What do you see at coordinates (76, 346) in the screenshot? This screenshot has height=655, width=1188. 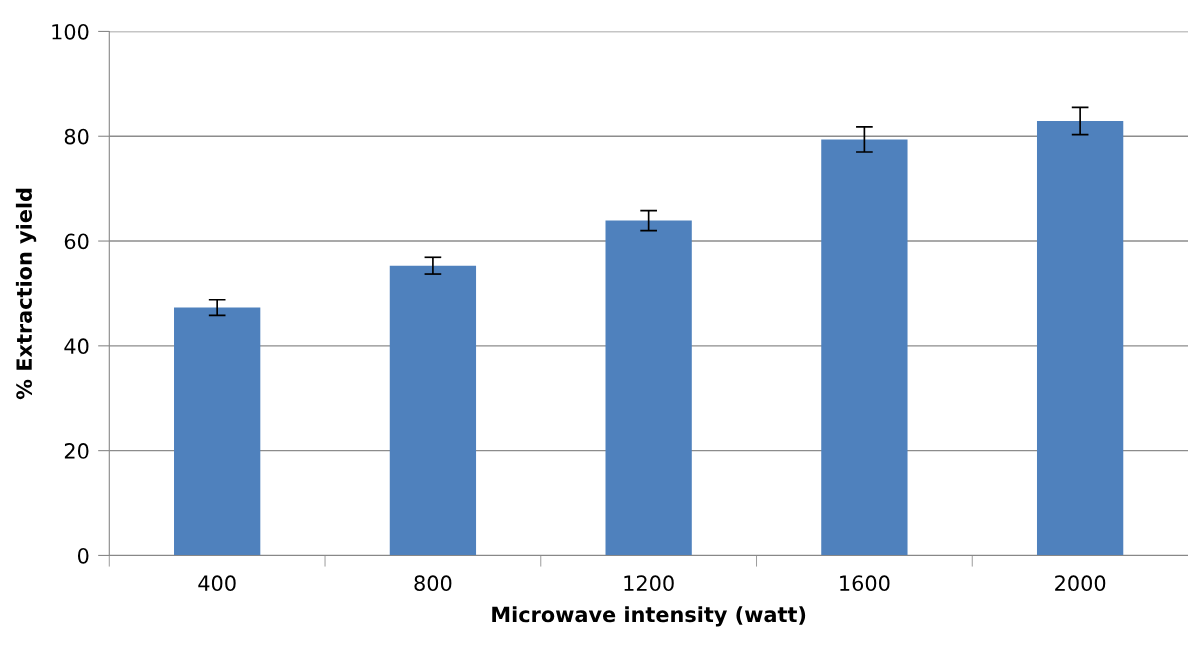 I see `y-tick-label: 40` at bounding box center [76, 346].